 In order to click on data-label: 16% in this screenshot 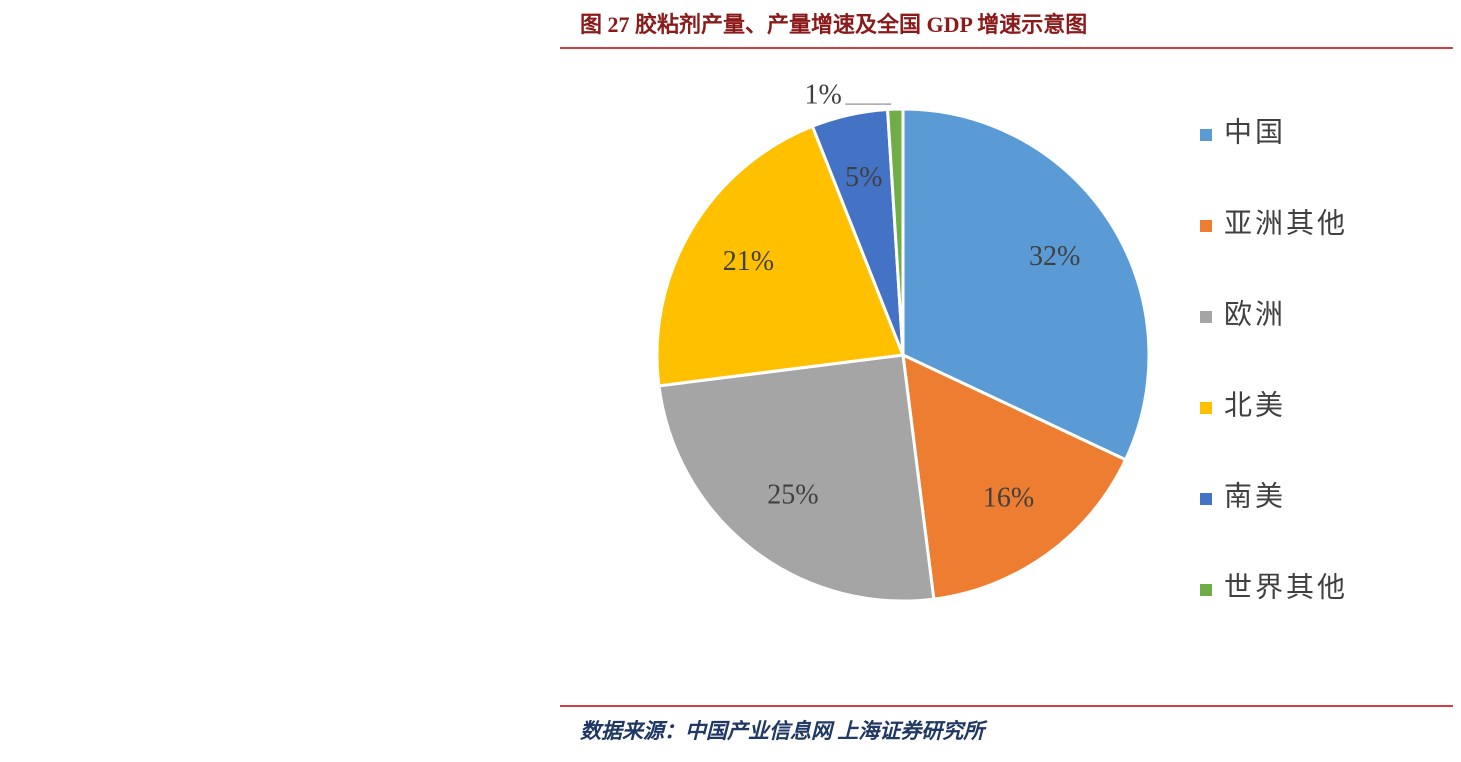, I will do `click(1008, 498)`.